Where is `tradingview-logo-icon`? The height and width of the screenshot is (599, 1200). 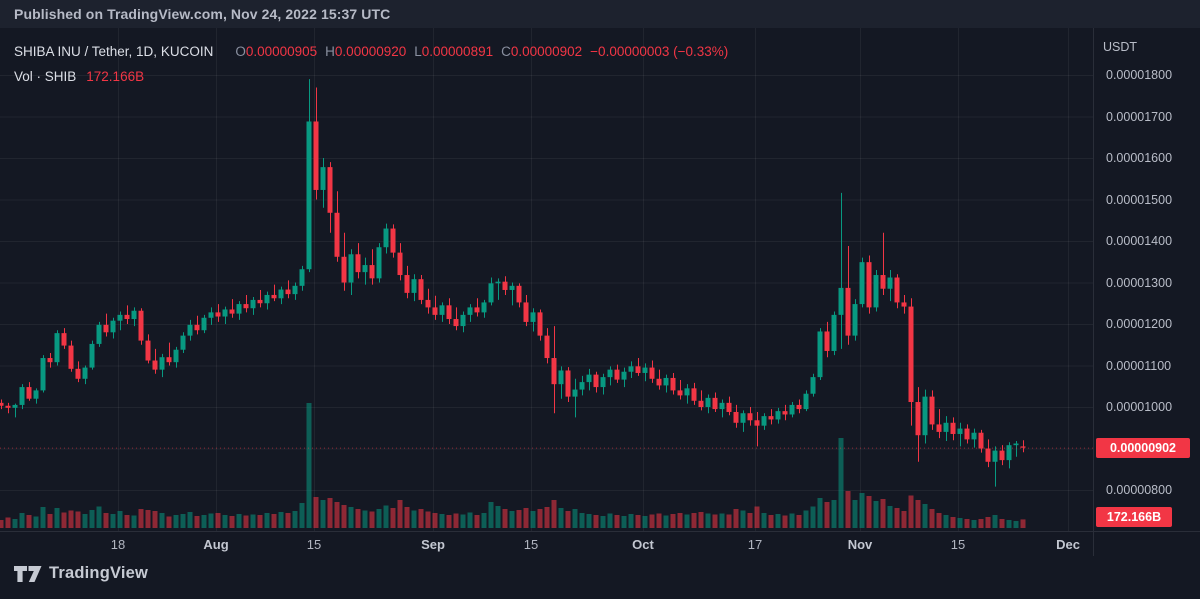
tradingview-logo-icon is located at coordinates (28, 574).